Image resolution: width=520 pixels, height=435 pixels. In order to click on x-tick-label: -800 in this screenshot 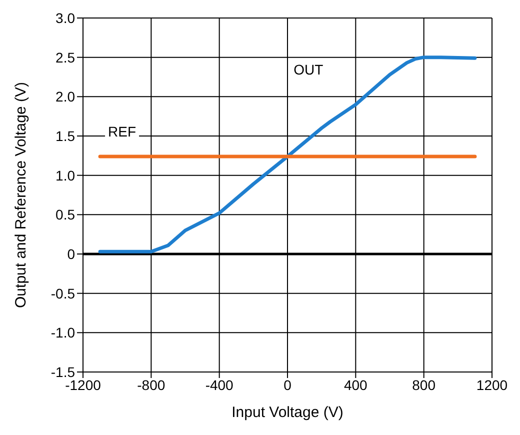, I will do `click(151, 384)`.